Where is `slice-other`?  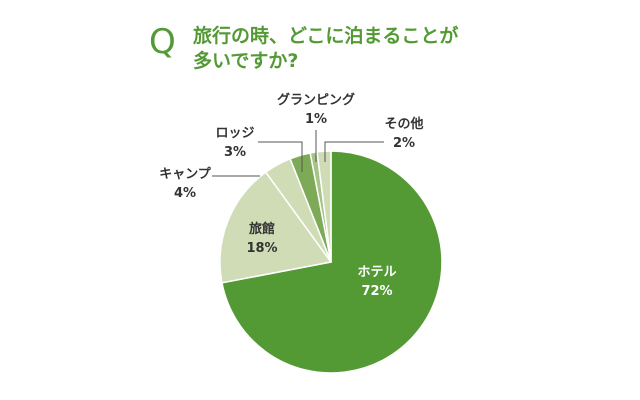 slice-other is located at coordinates (324, 206).